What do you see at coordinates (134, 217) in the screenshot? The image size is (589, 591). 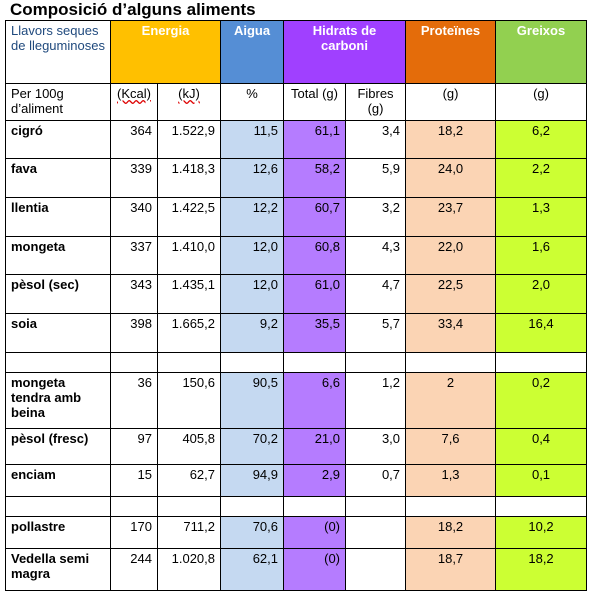 I see `value-cell: 340` at bounding box center [134, 217].